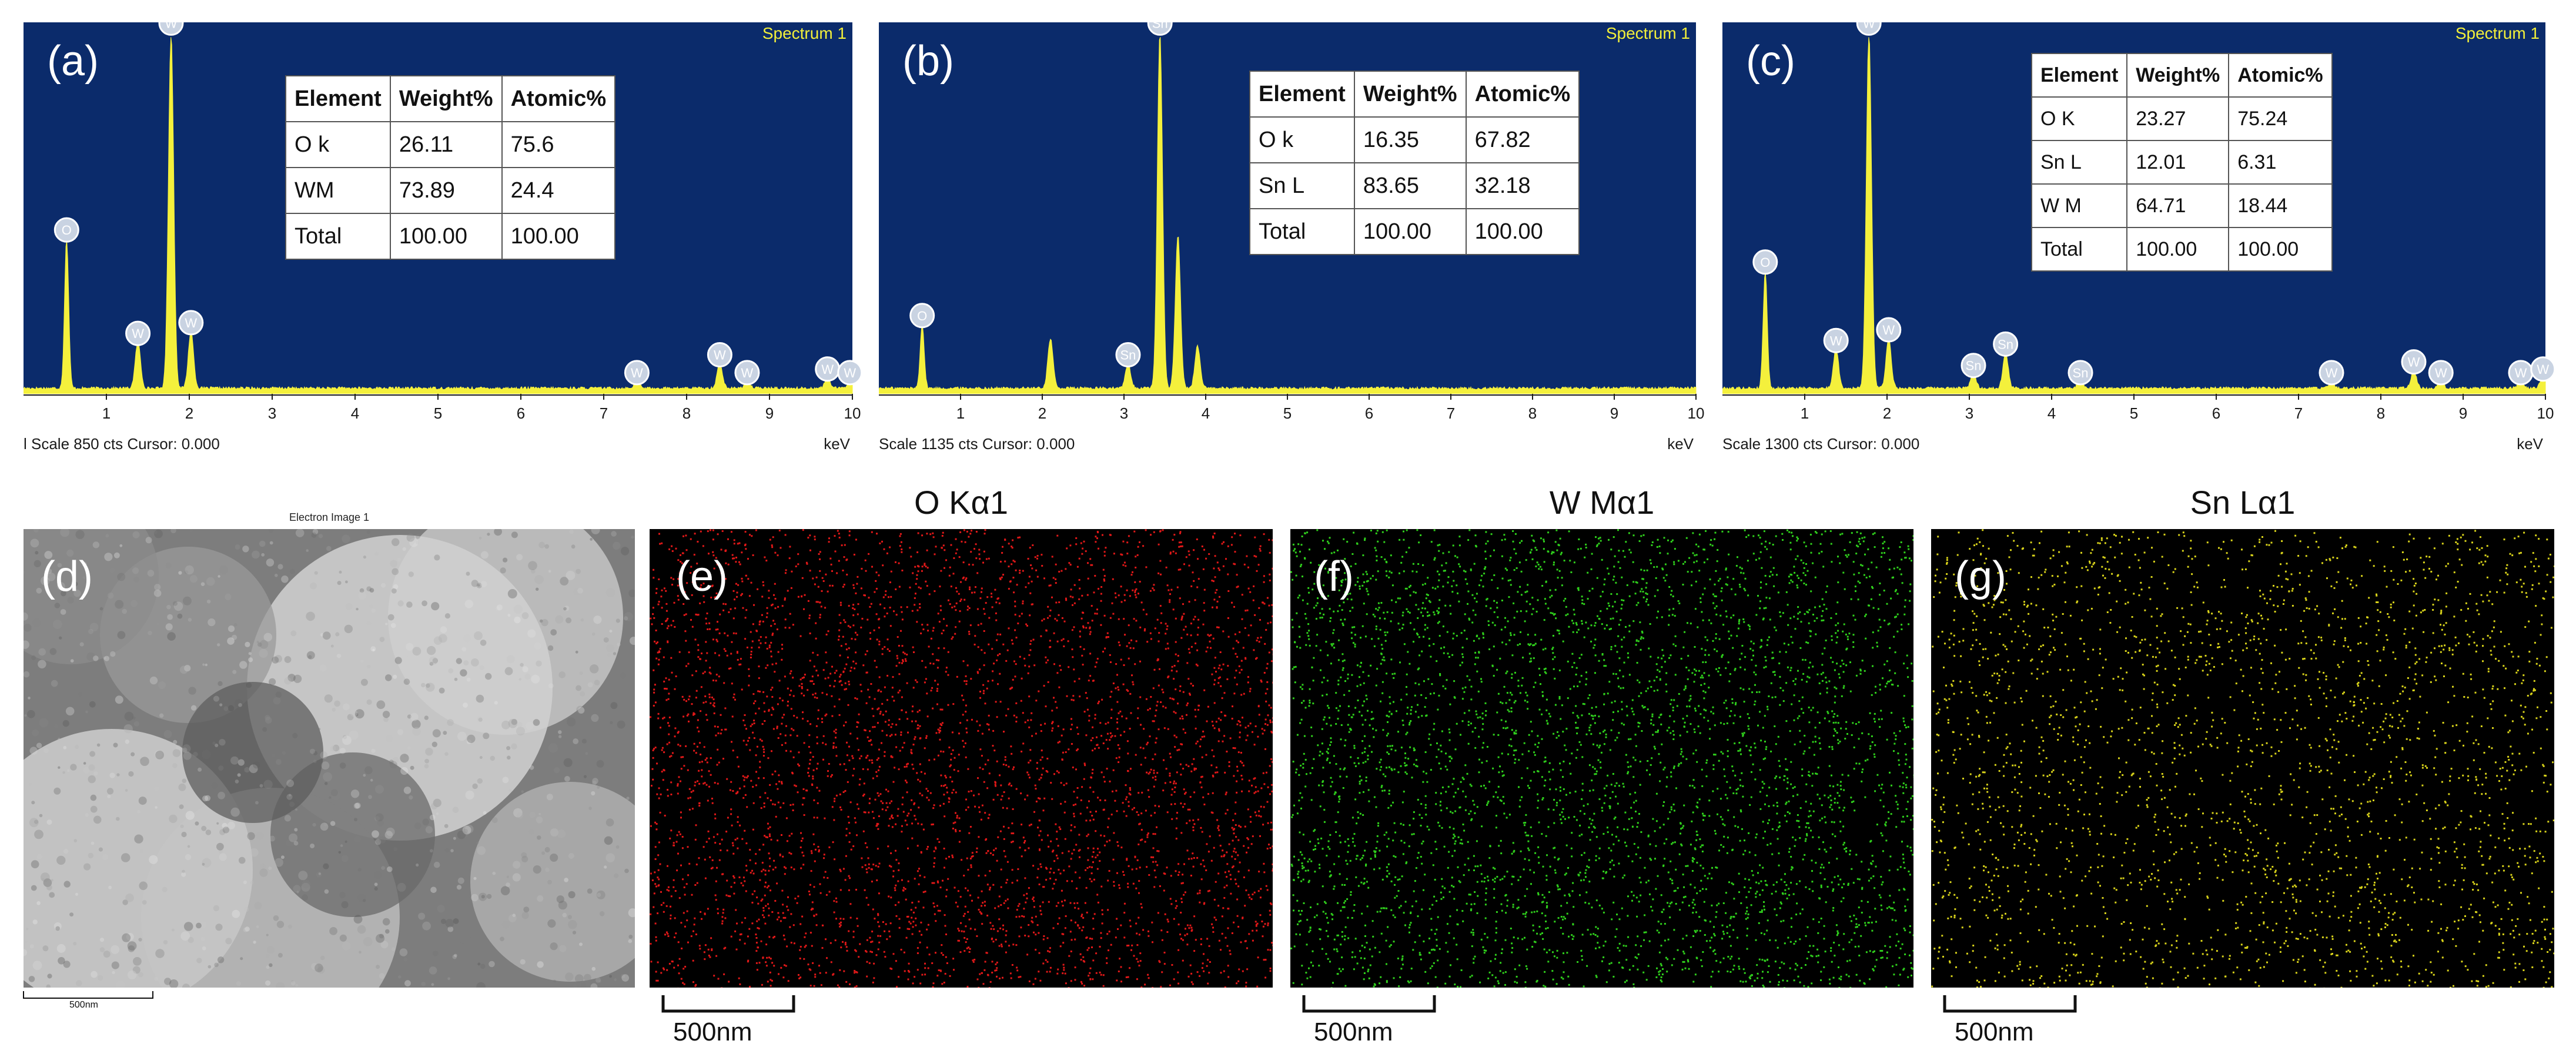 This screenshot has height=1054, width=2576. Describe the element at coordinates (922, 316) in the screenshot. I see `peak-marker: O` at that location.